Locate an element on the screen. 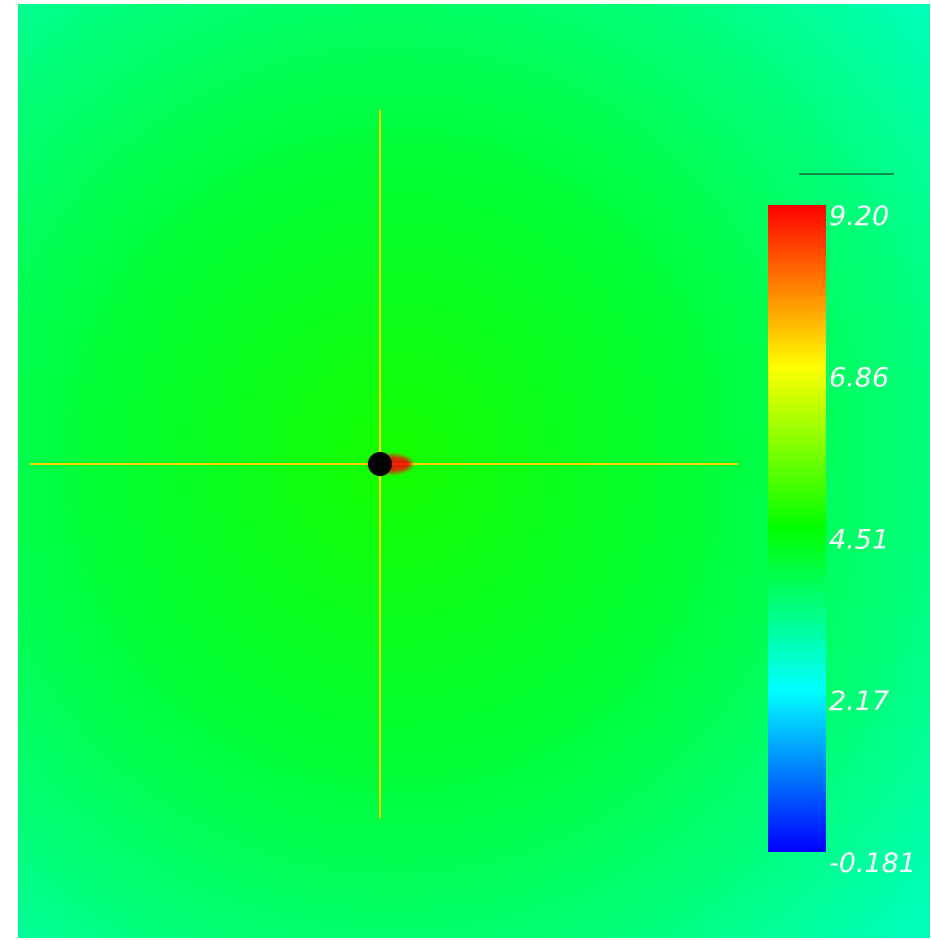  colorbar-tick-label: 6.86 is located at coordinates (859, 377).